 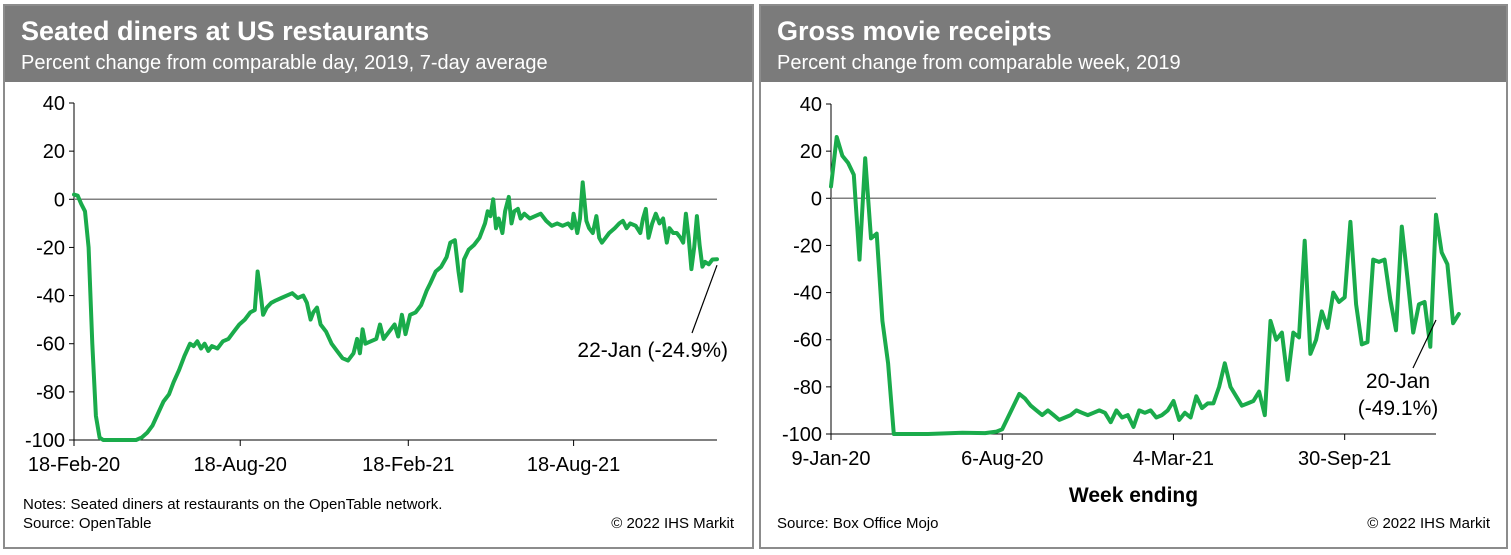 I want to click on chart-title: Gross movie receipts, so click(x=914, y=31).